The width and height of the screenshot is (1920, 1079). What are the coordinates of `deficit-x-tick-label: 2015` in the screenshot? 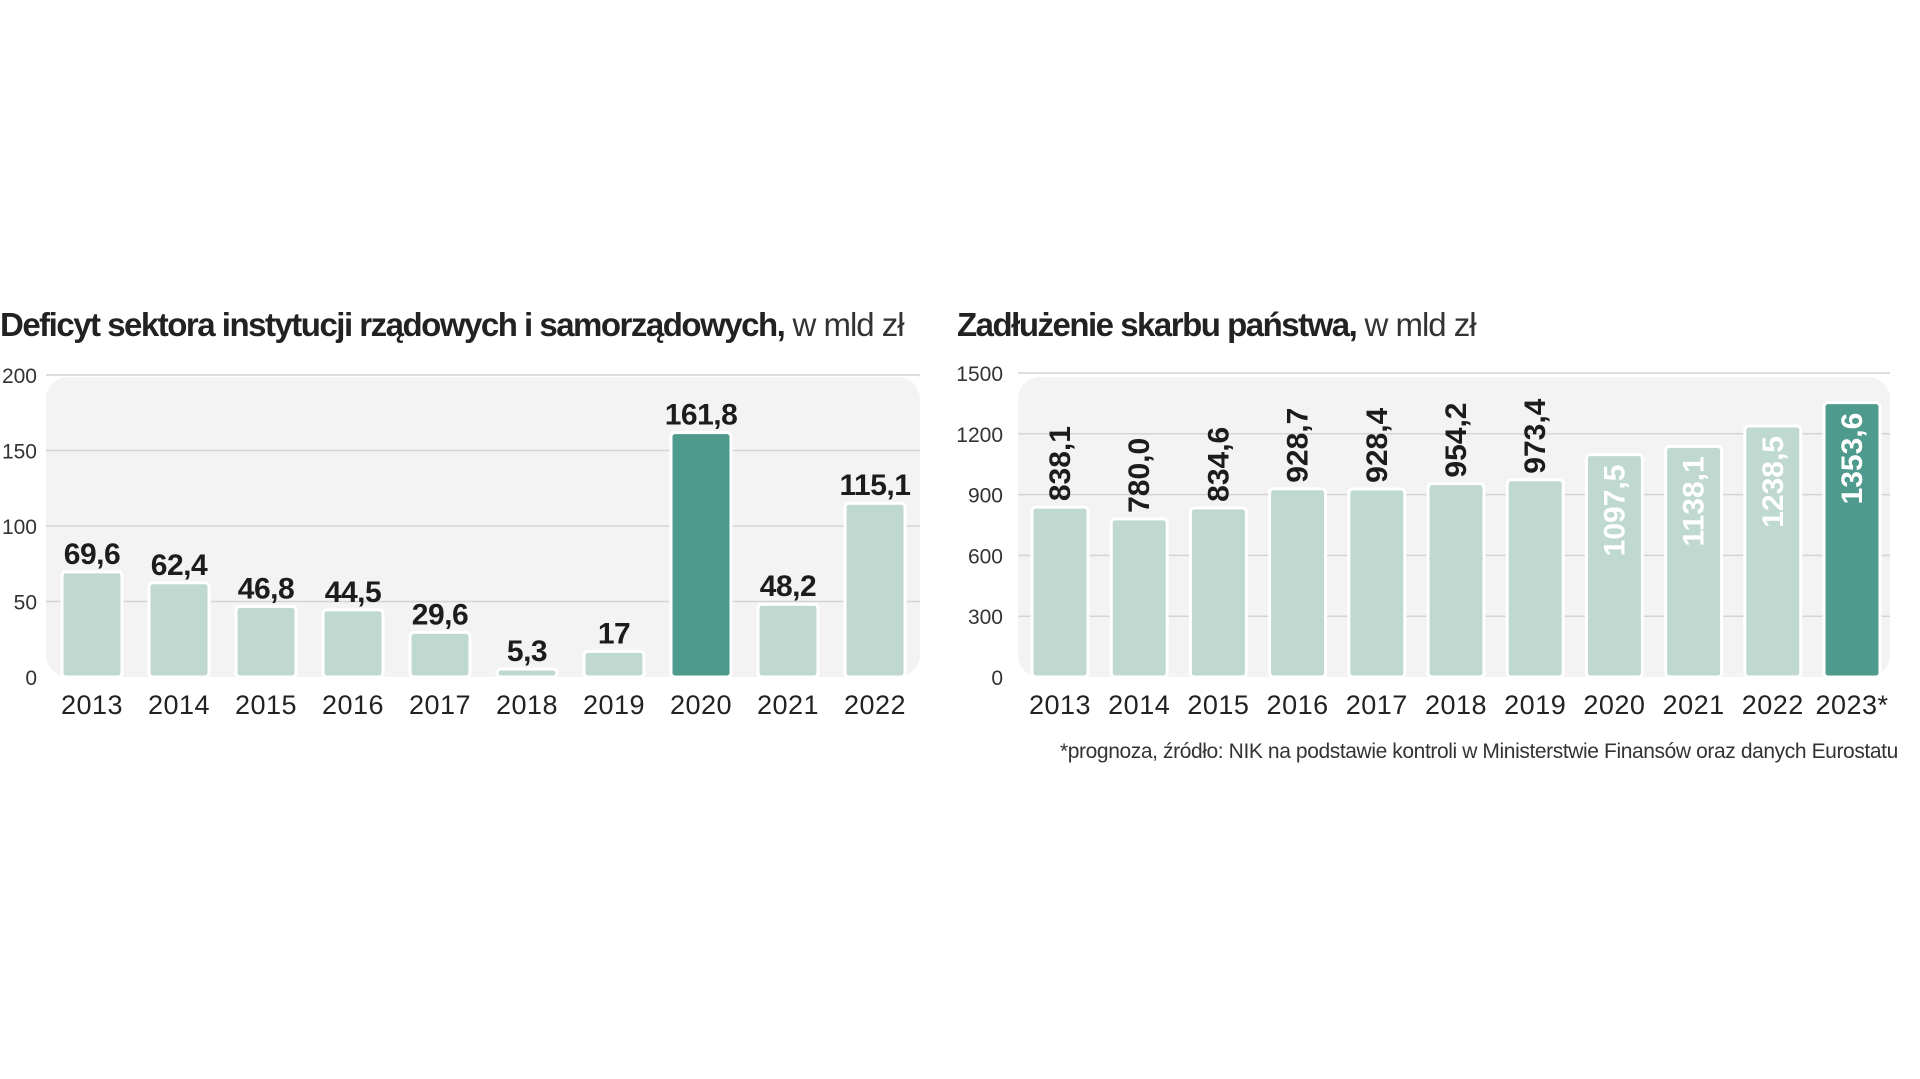 It's located at (266, 705).